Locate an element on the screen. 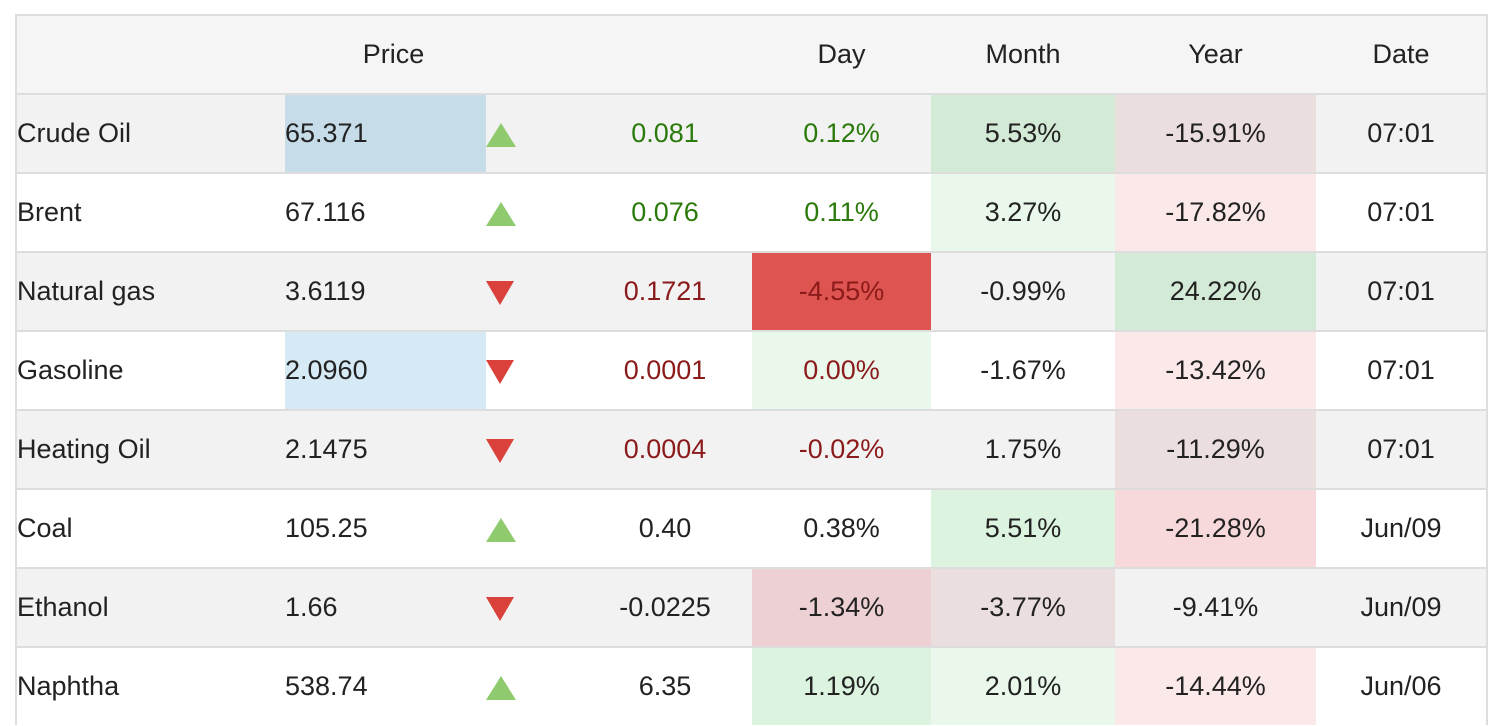  month-change-cell: 5.51% is located at coordinates (1023, 528).